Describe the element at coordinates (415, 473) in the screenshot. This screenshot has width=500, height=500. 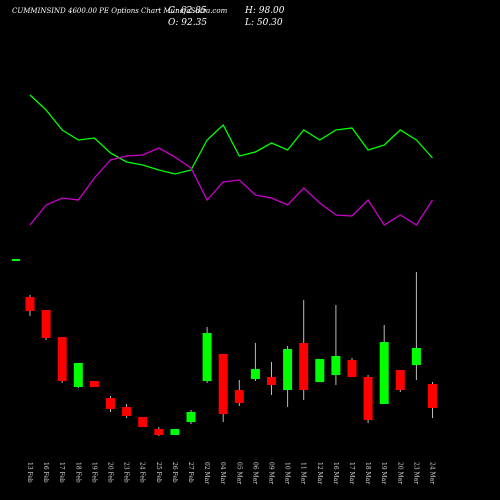
I see `x-tick-label: 23 Mar` at that location.